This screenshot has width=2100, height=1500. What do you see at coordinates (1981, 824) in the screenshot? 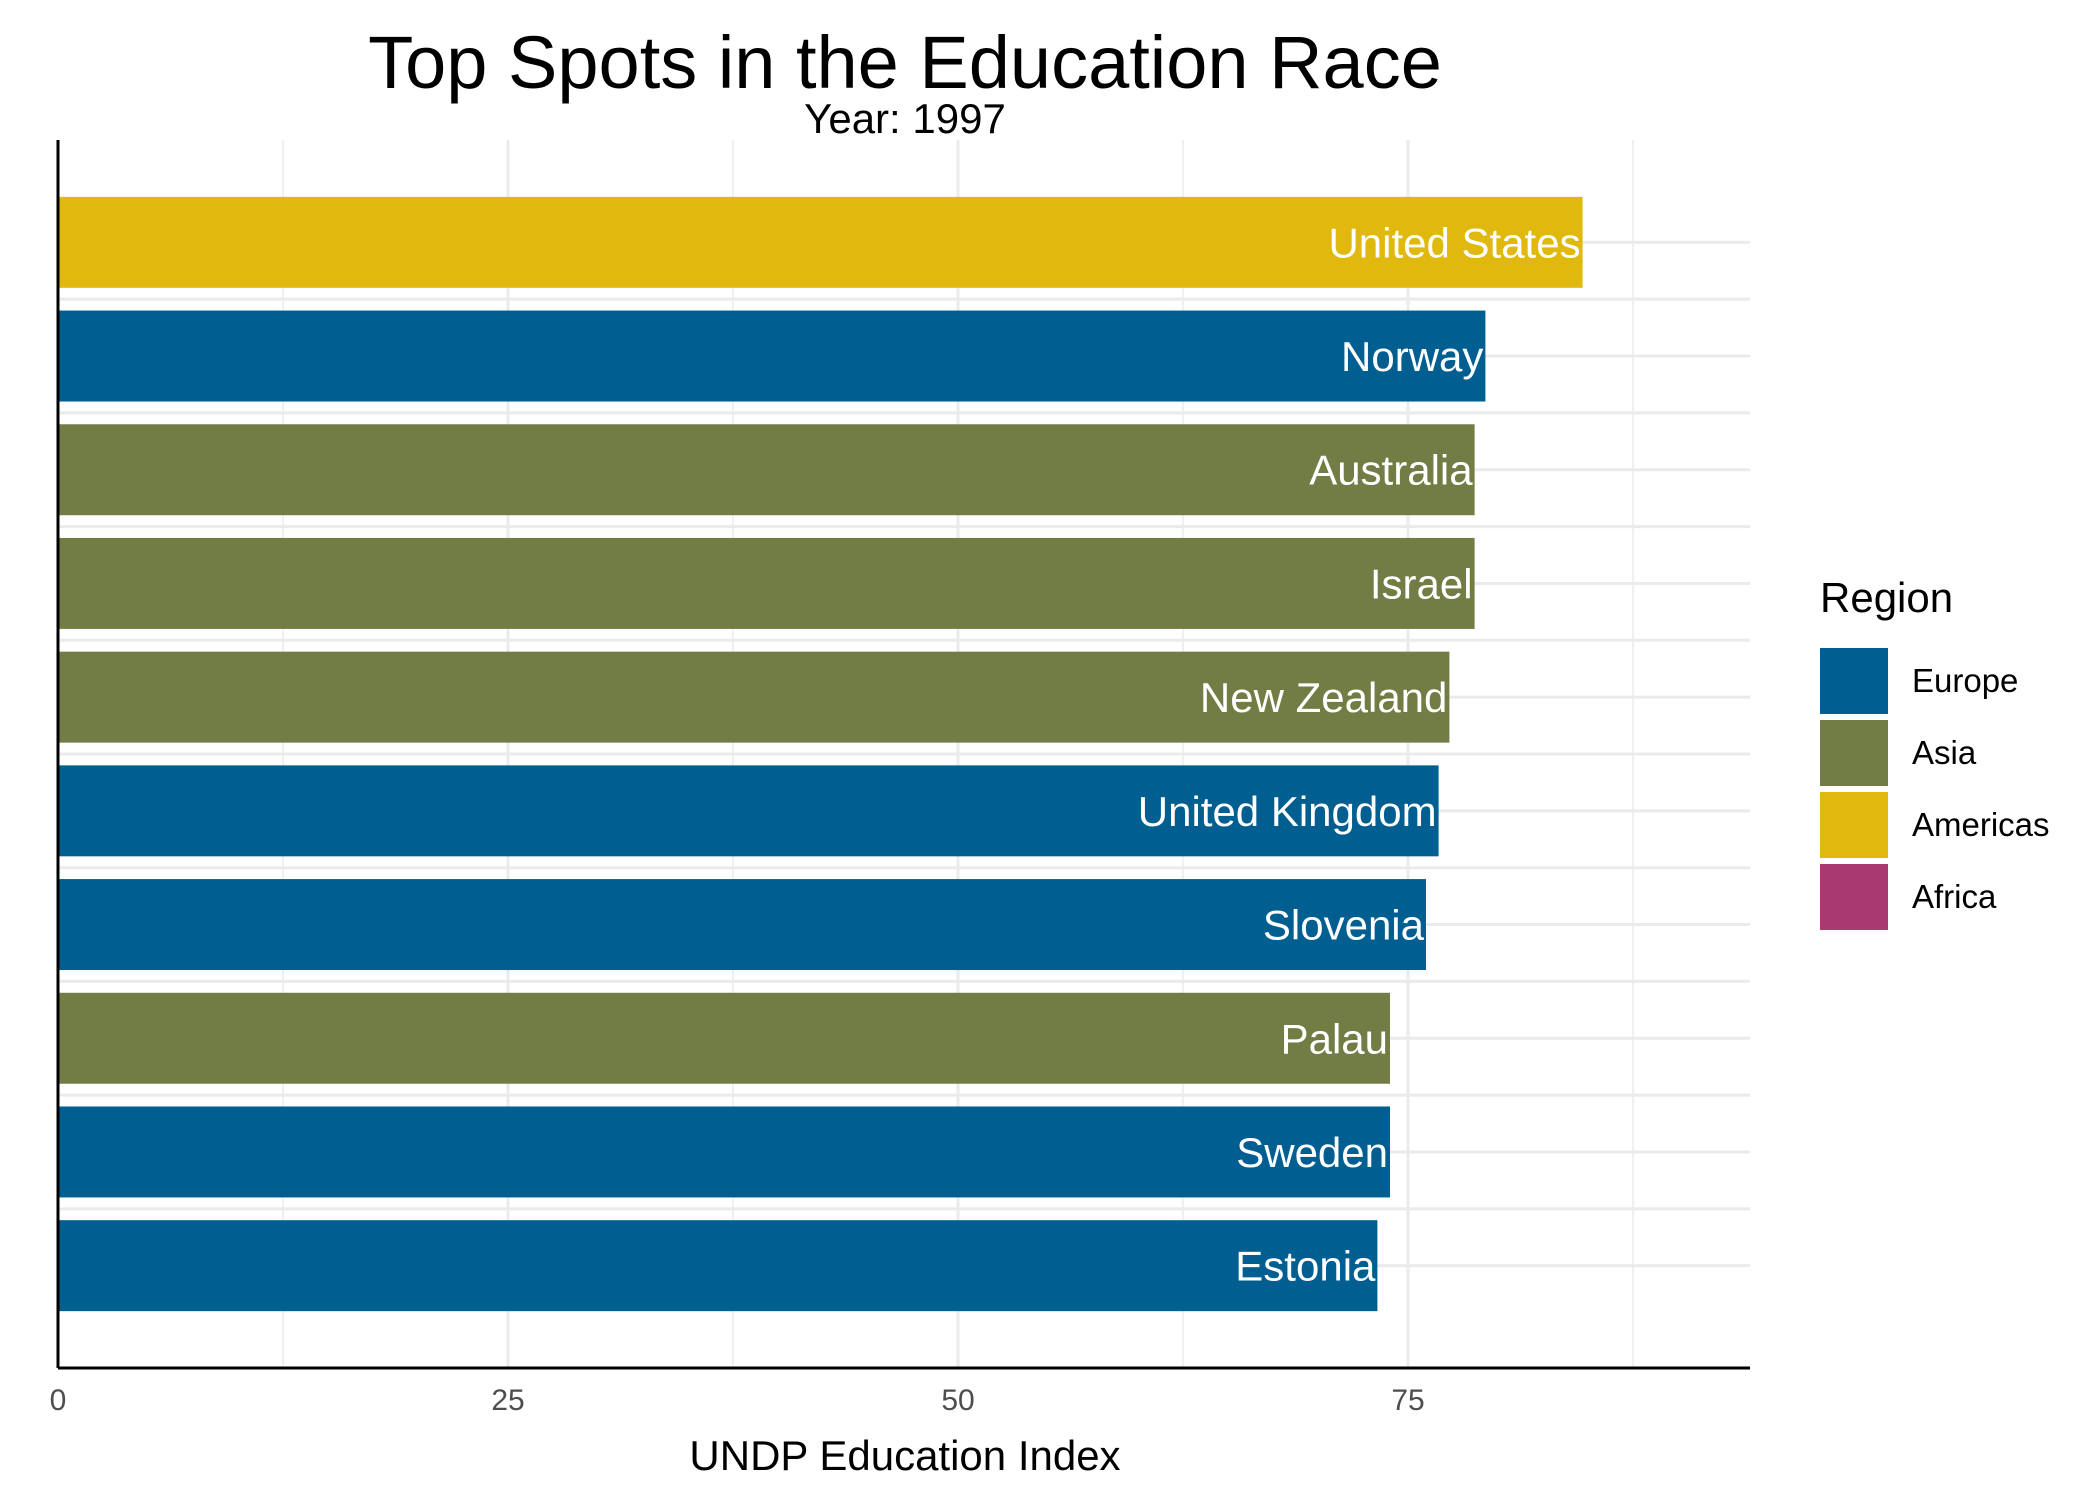
I see `legend-label: Americas` at bounding box center [1981, 824].